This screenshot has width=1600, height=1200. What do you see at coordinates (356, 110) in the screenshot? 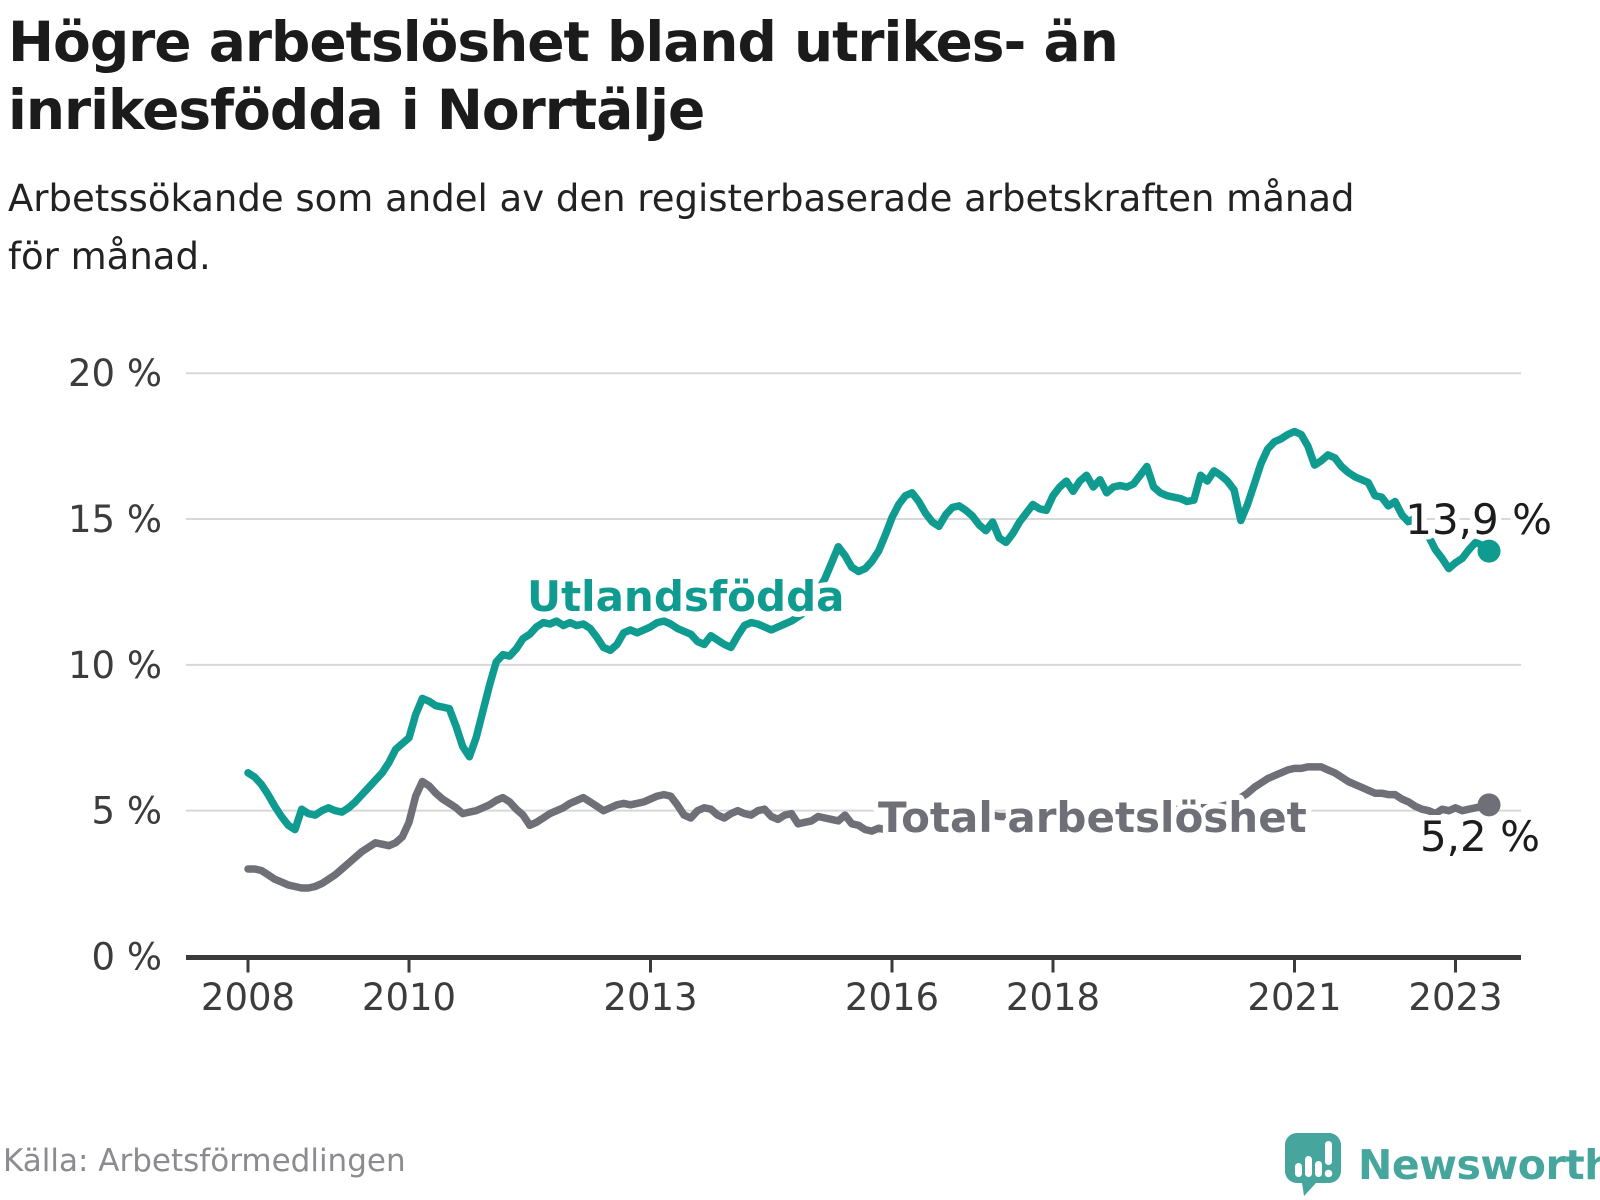
I see `title-line-2: inrikesfödda i Norrtälje` at bounding box center [356, 110].